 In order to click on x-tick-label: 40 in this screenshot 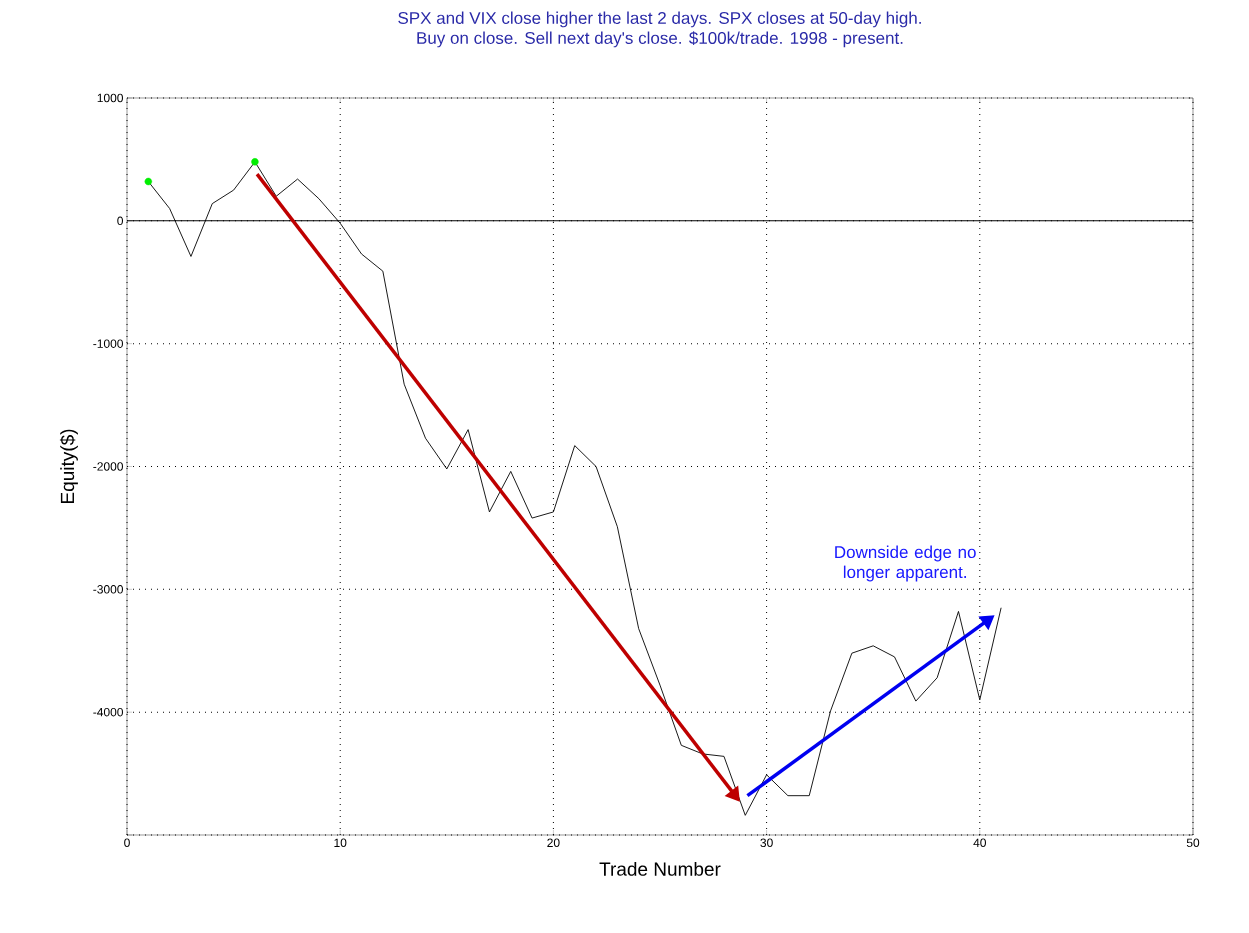, I will do `click(979, 843)`.